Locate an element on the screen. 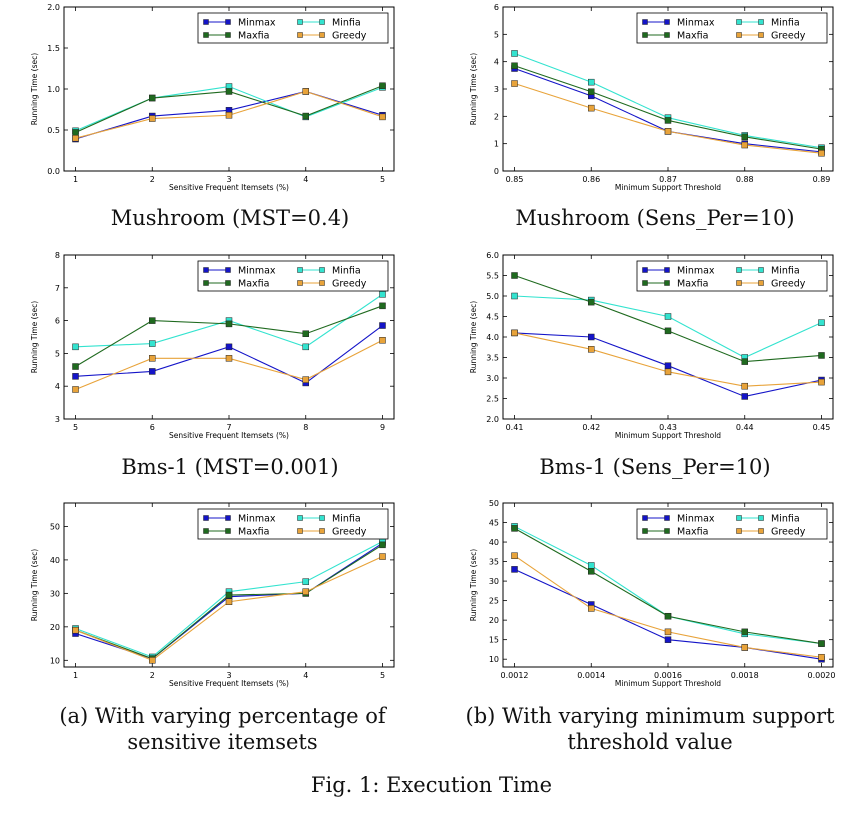 This screenshot has width=863, height=814. legend-label-minmax: Minmax is located at coordinates (257, 271).